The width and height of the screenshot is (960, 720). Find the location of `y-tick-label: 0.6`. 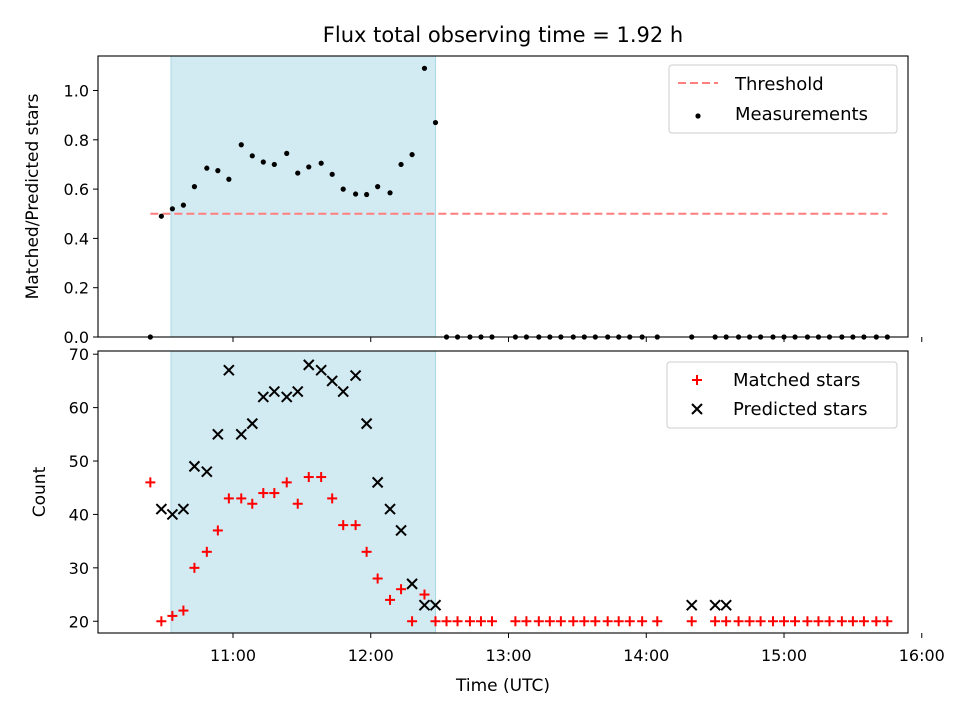

y-tick-label: 0.6 is located at coordinates (76, 189).